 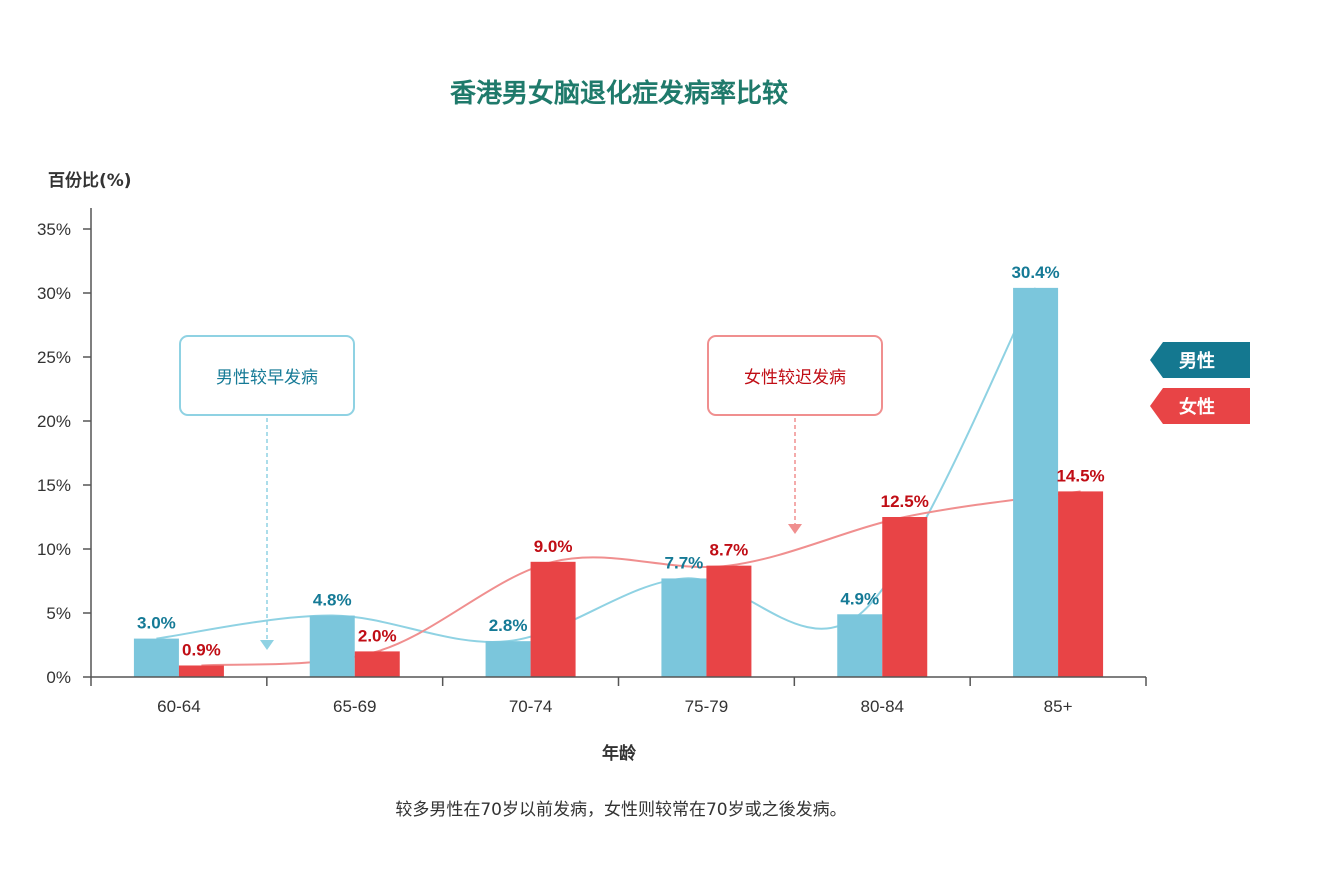 What do you see at coordinates (54, 293) in the screenshot?
I see `y-tick-label: 30%` at bounding box center [54, 293].